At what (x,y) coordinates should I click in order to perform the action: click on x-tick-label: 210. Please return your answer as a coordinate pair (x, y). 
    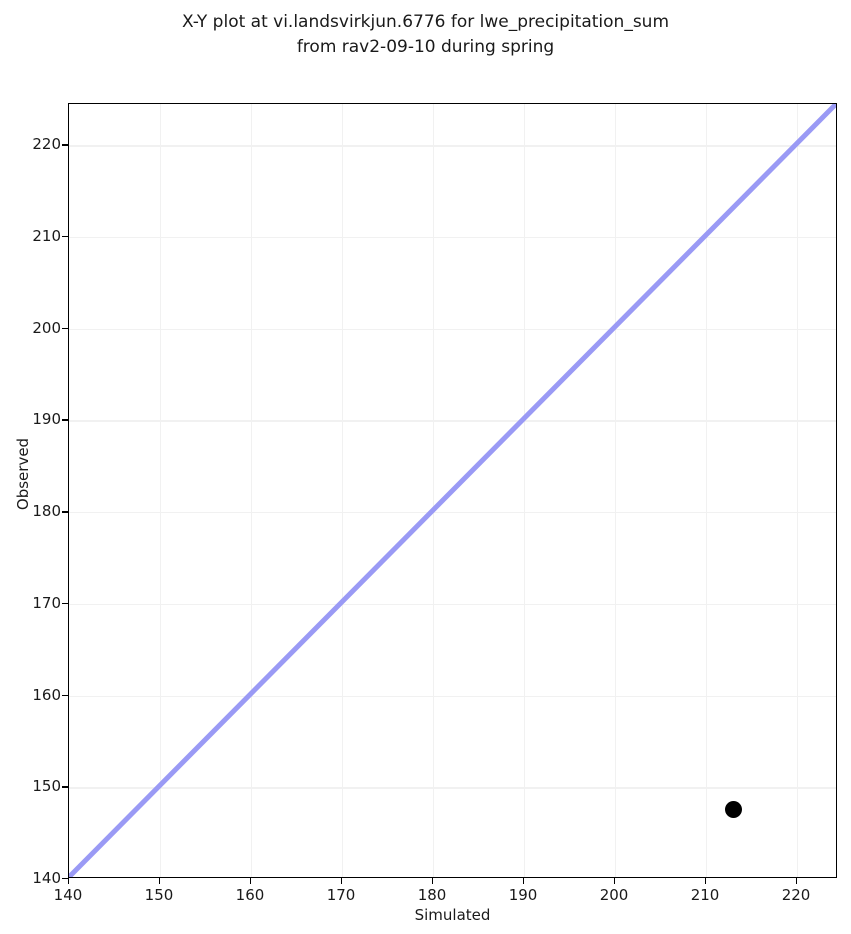
    Looking at the image, I should click on (705, 895).